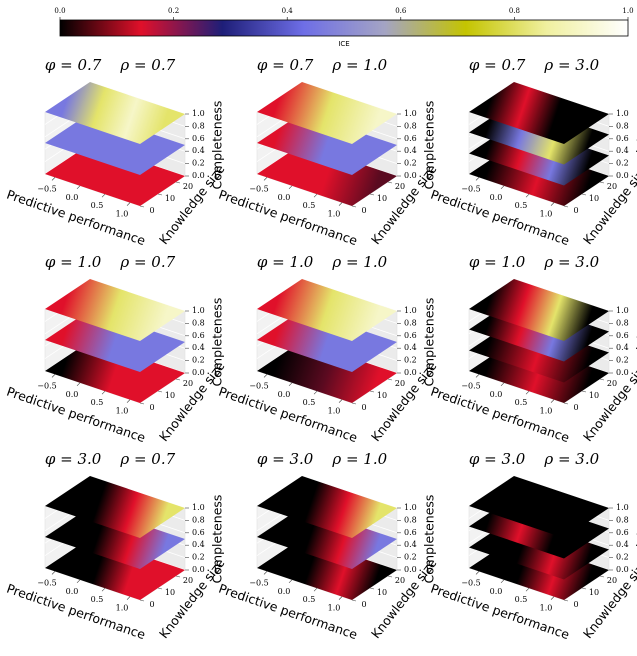  I want to click on panel-title: φ = 0.7 ρ = 3.0, so click(534, 65).